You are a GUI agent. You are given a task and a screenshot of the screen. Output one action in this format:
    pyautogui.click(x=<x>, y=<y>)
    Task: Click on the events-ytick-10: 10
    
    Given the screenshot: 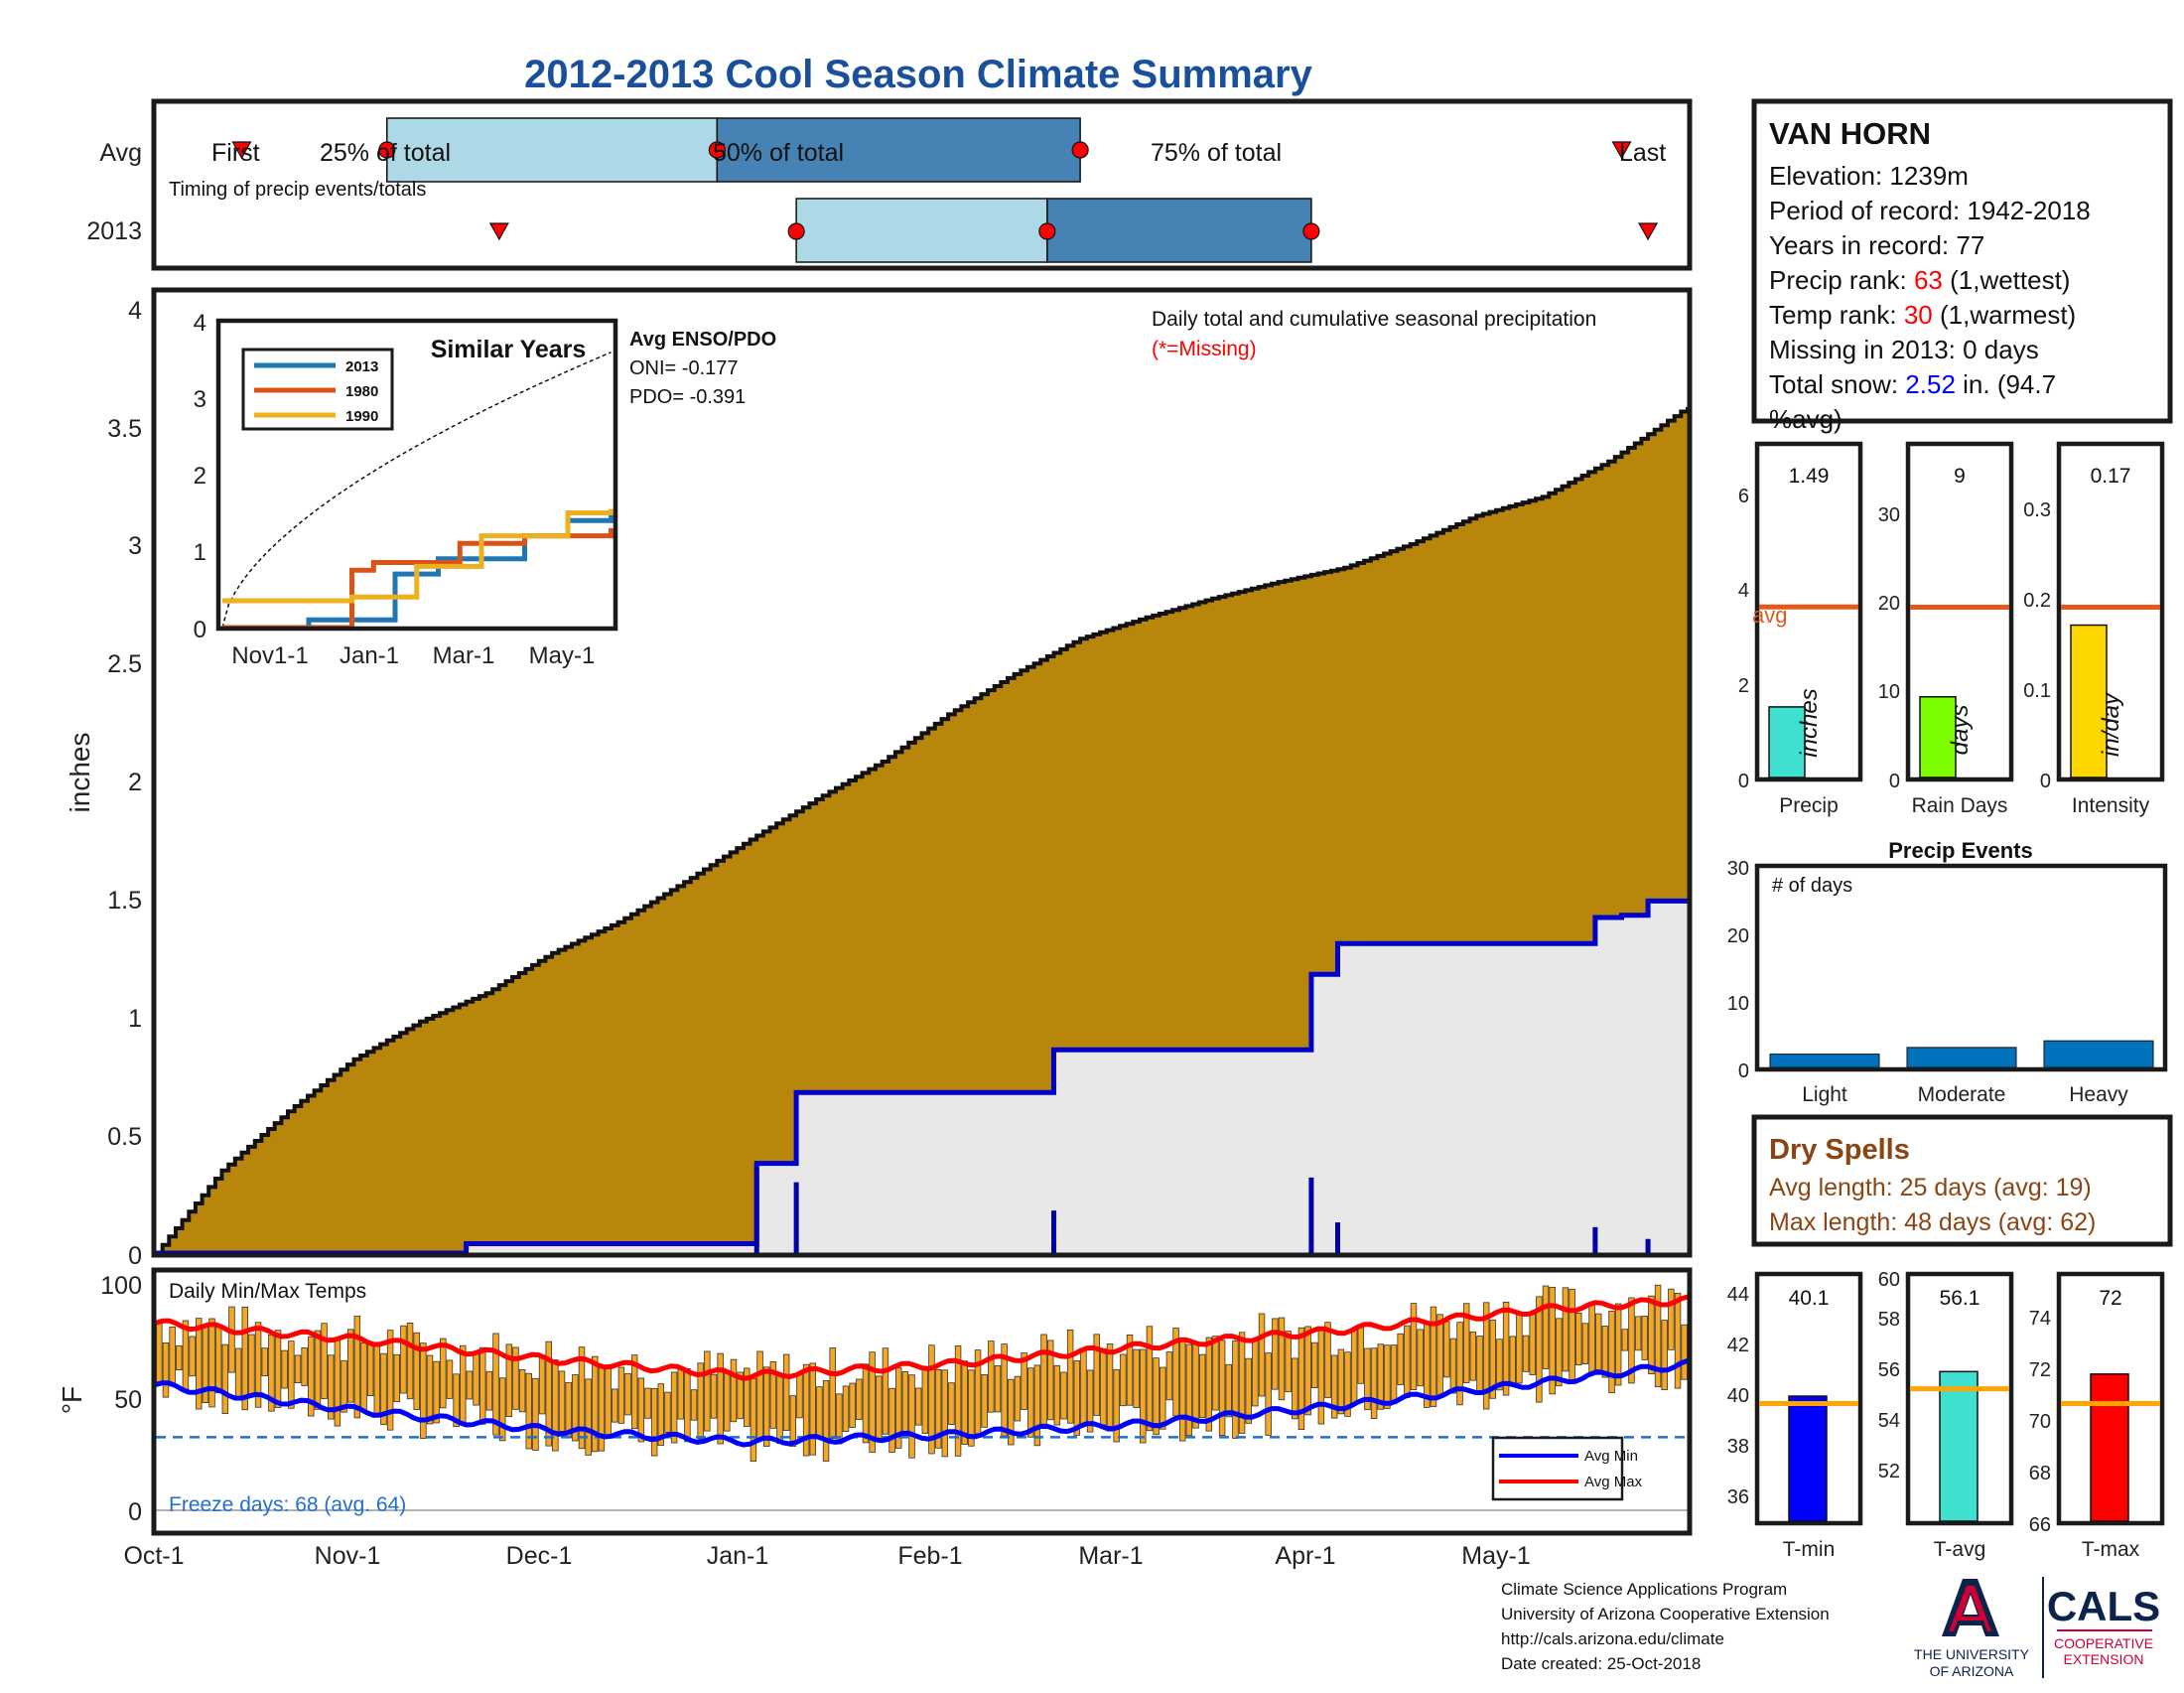 What is the action you would take?
    pyautogui.click(x=1738, y=1004)
    